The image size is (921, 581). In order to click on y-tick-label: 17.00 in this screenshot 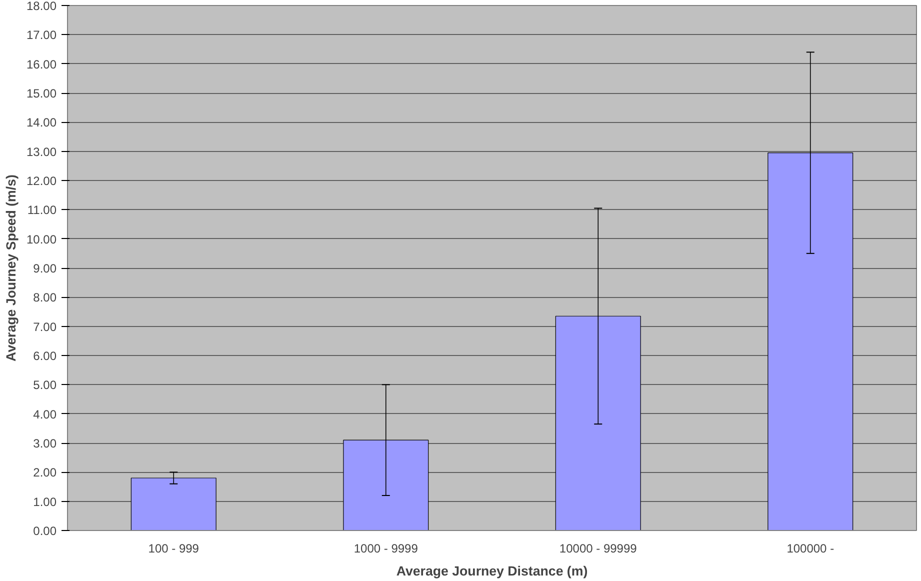, I will do `click(41, 35)`.